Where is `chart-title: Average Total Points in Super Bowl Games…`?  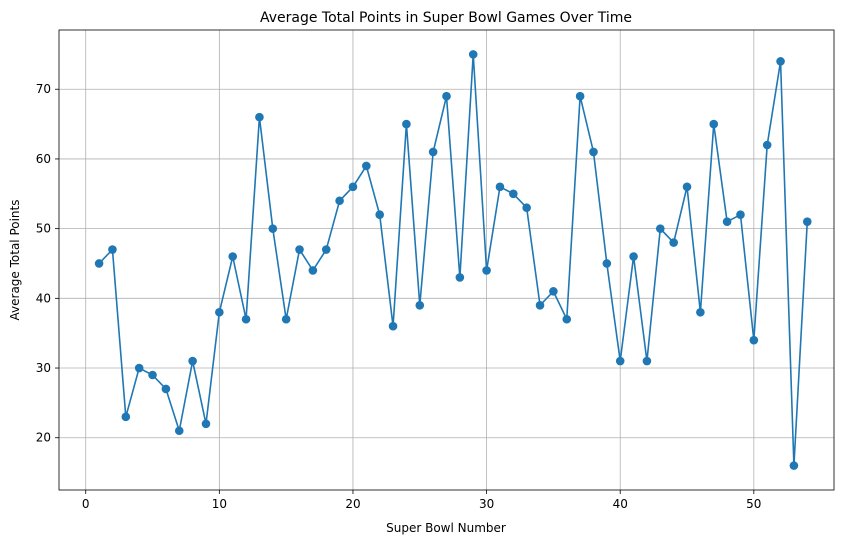
chart-title: Average Total Points in Super Bowl Games… is located at coordinates (446, 18).